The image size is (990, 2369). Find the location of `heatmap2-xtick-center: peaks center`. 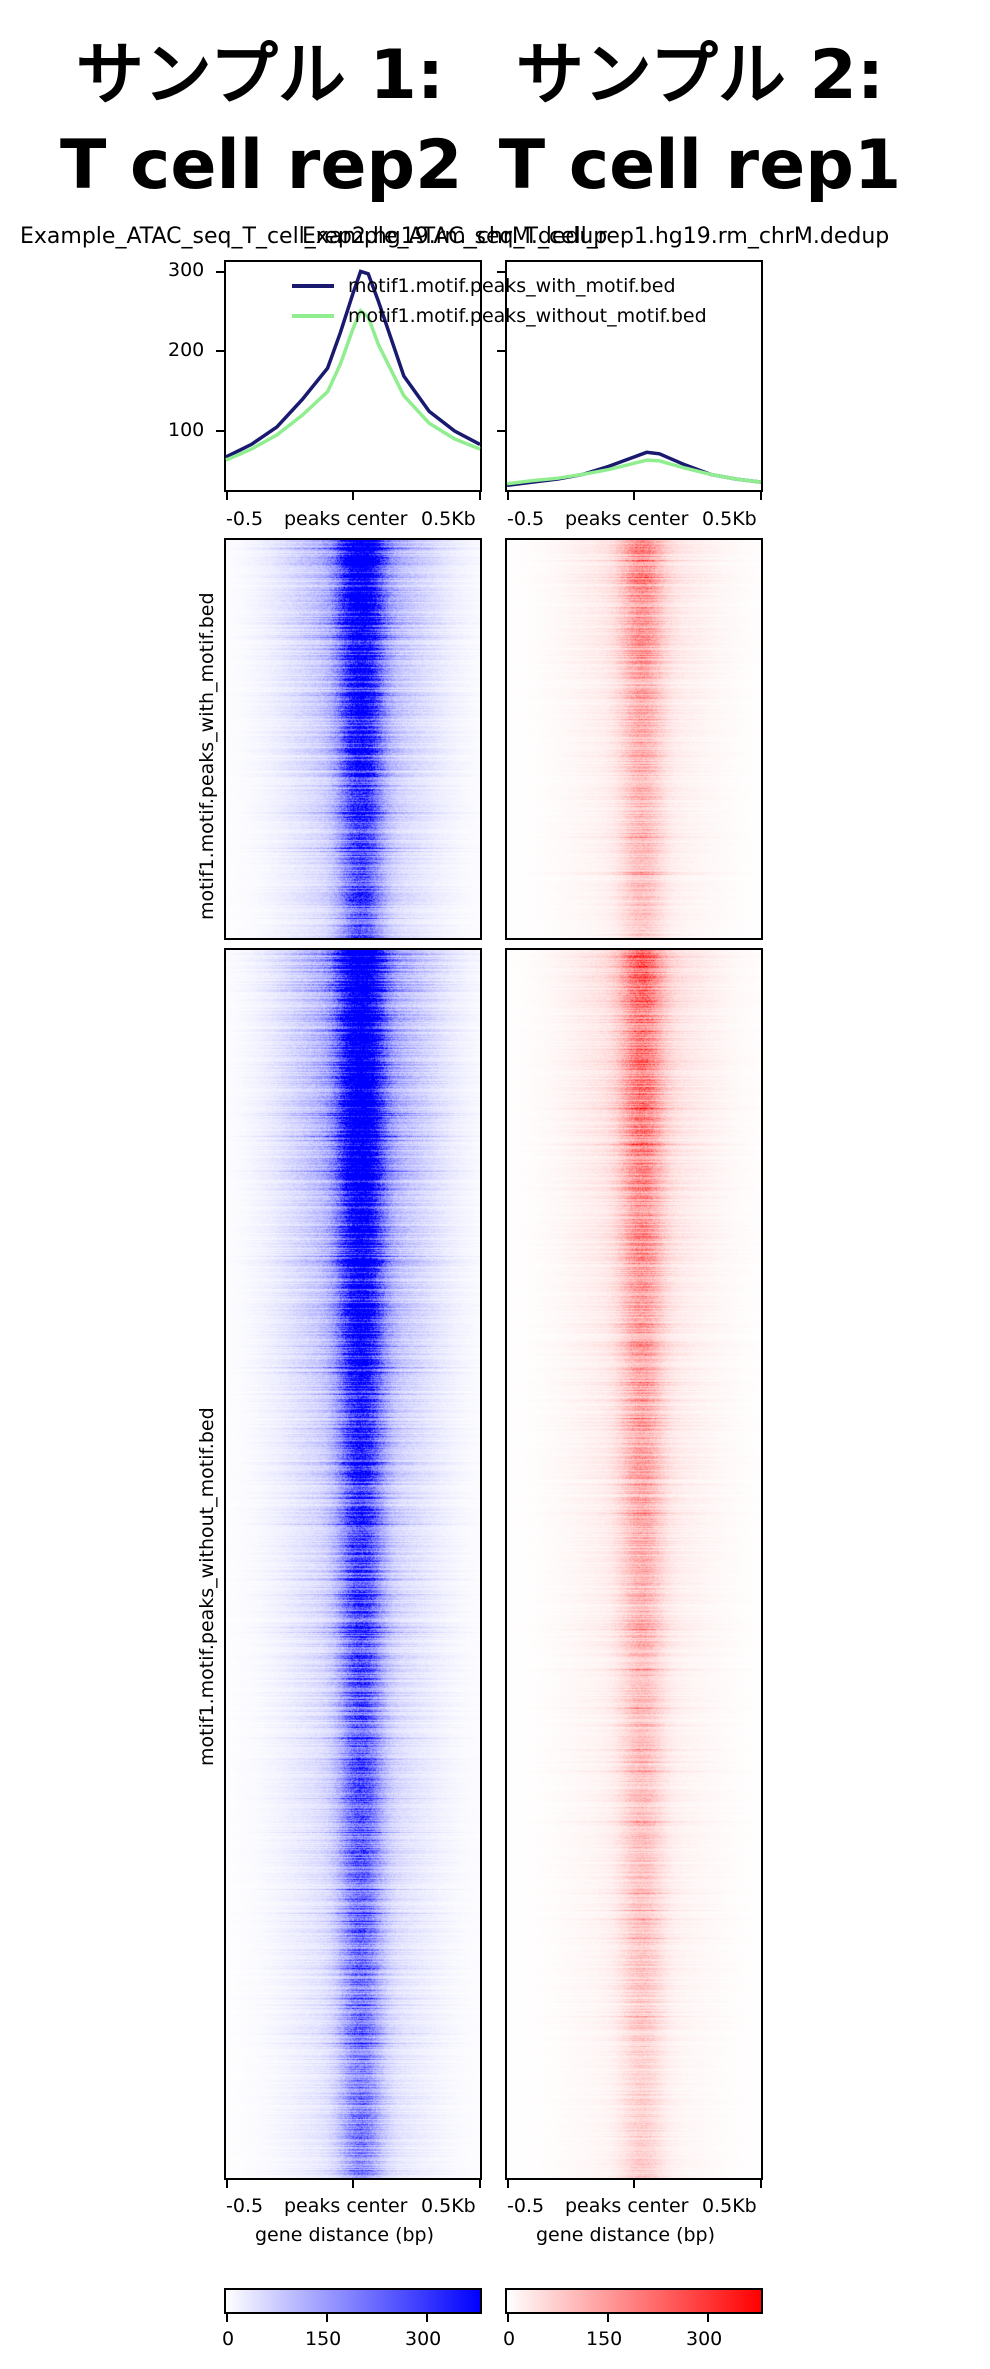

heatmap2-xtick-center: peaks center is located at coordinates (627, 2206).